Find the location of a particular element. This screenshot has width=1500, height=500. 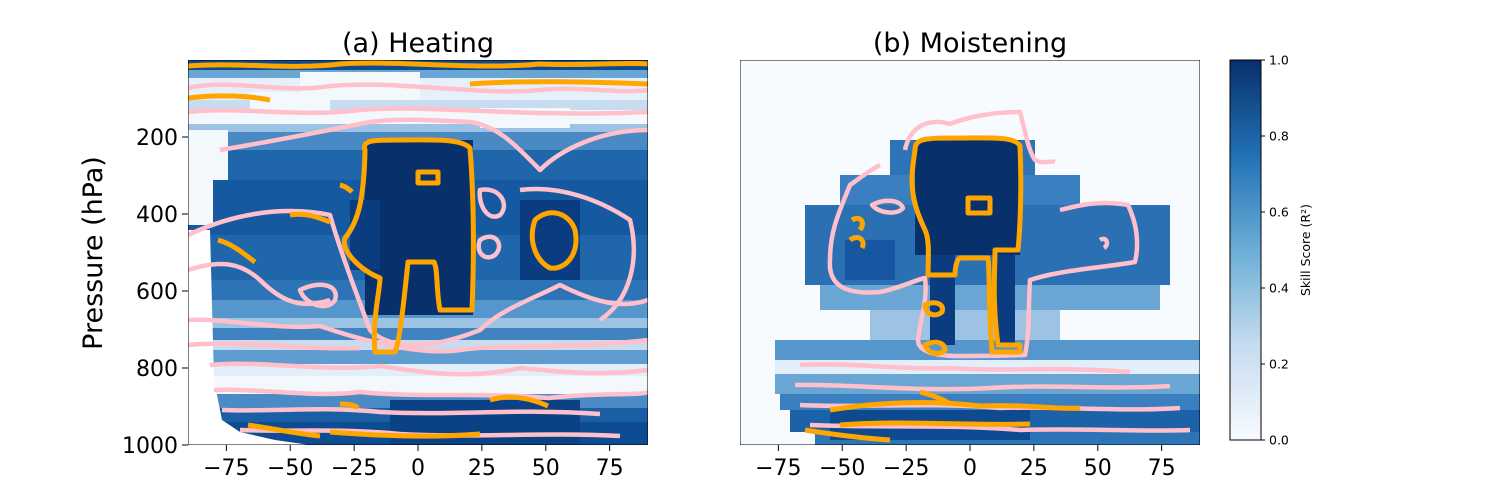

moistening-x-axis: −75 −50 −25 0 25 50 75 is located at coordinates (965, 463).